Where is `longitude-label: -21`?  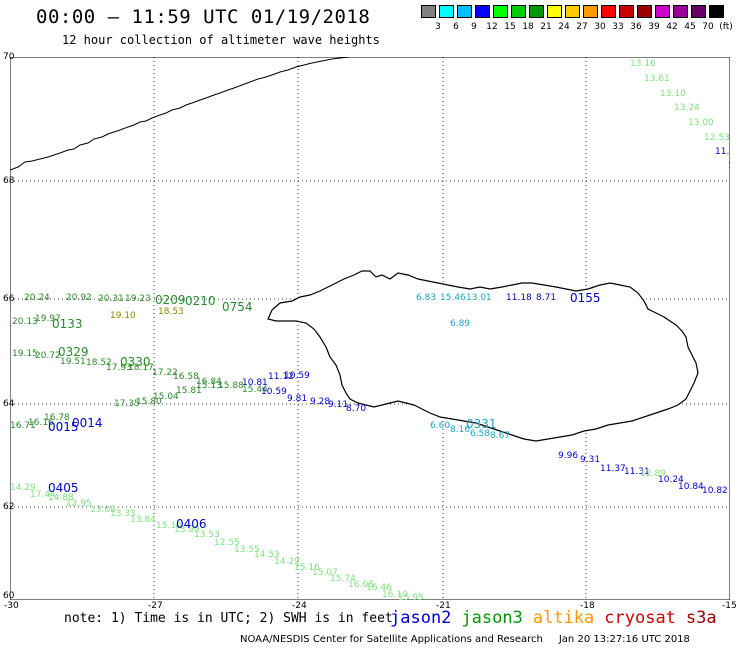
longitude-label: -21 is located at coordinates (443, 606).